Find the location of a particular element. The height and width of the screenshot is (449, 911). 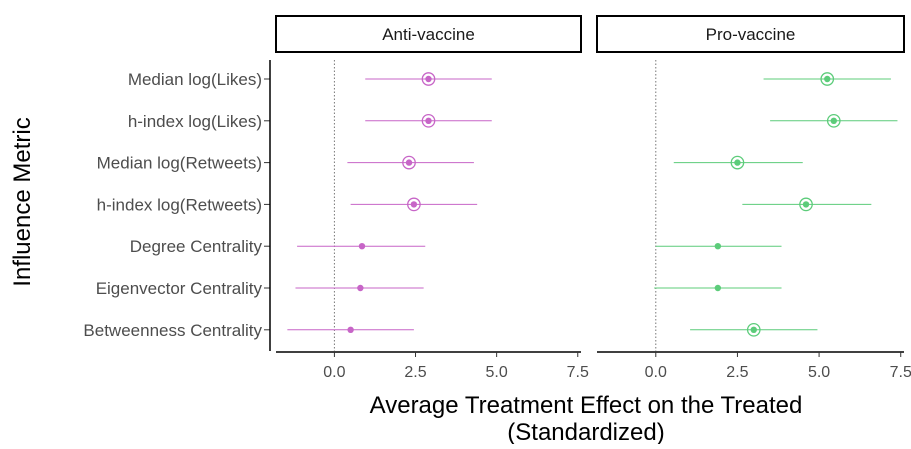

x-axis-title-line1: Average Treatment Effect on the Treated is located at coordinates (586, 405).